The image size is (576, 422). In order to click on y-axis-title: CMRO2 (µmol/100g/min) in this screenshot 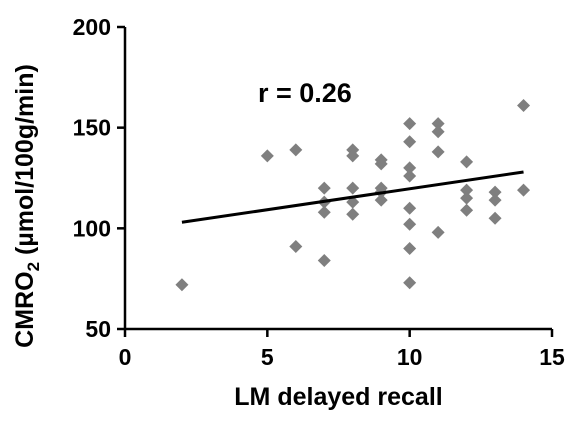, I will do `click(27, 206)`.